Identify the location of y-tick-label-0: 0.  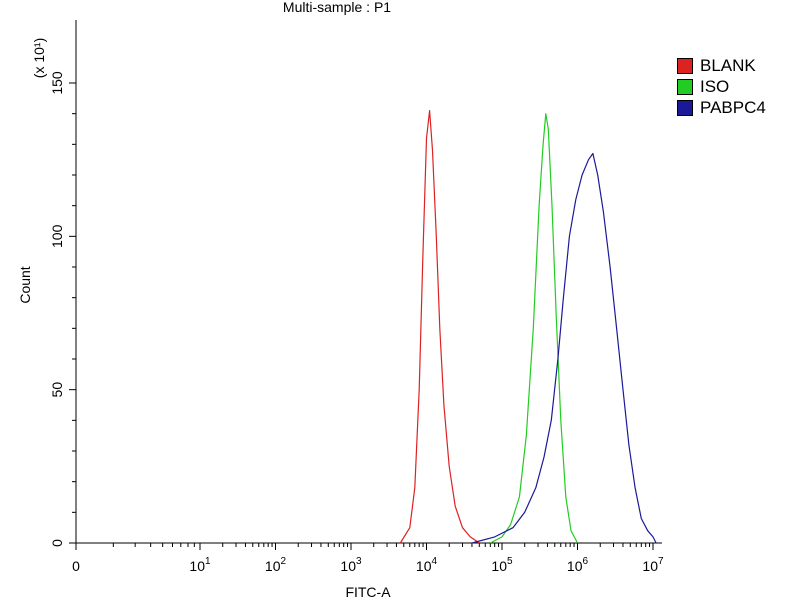
(57, 543).